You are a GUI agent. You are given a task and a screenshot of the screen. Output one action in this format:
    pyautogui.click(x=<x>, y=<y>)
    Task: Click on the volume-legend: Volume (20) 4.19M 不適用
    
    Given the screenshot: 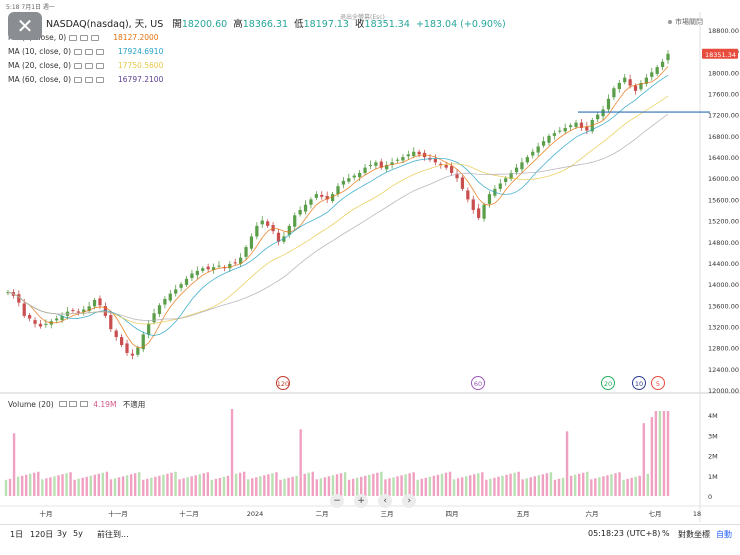 What is the action you would take?
    pyautogui.click(x=76, y=404)
    